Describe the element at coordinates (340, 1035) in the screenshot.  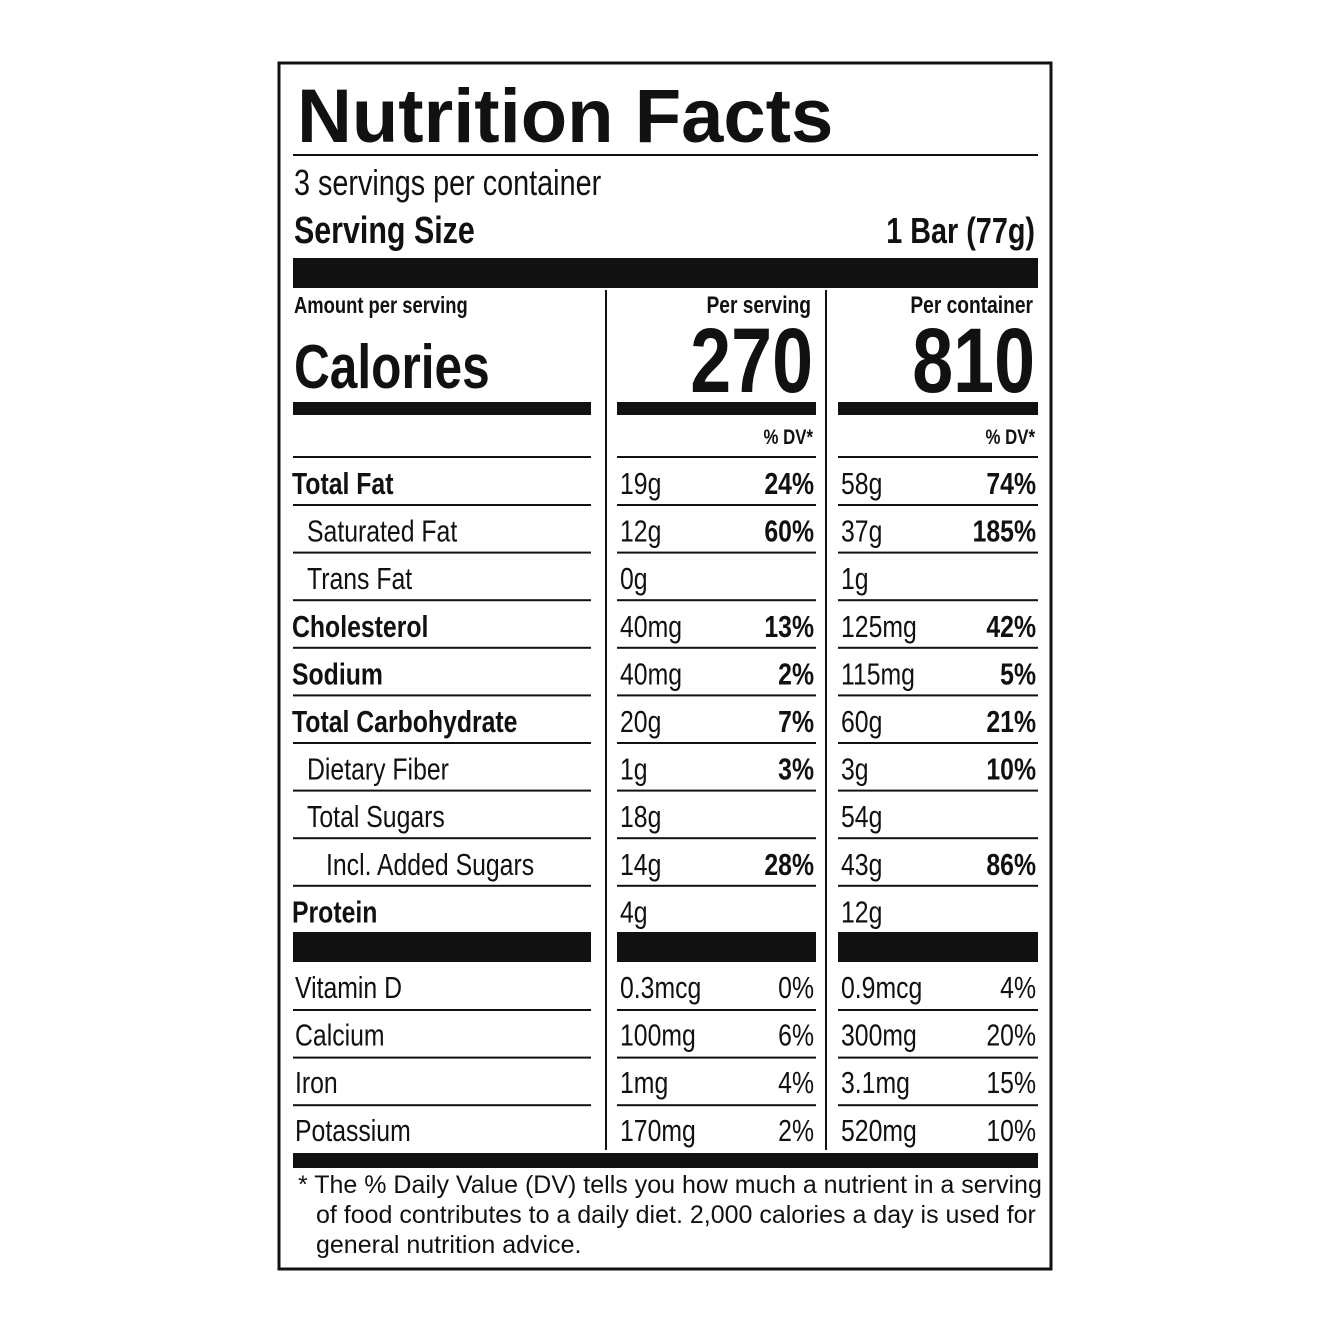
I see `nutrient-name: Calcium` at that location.